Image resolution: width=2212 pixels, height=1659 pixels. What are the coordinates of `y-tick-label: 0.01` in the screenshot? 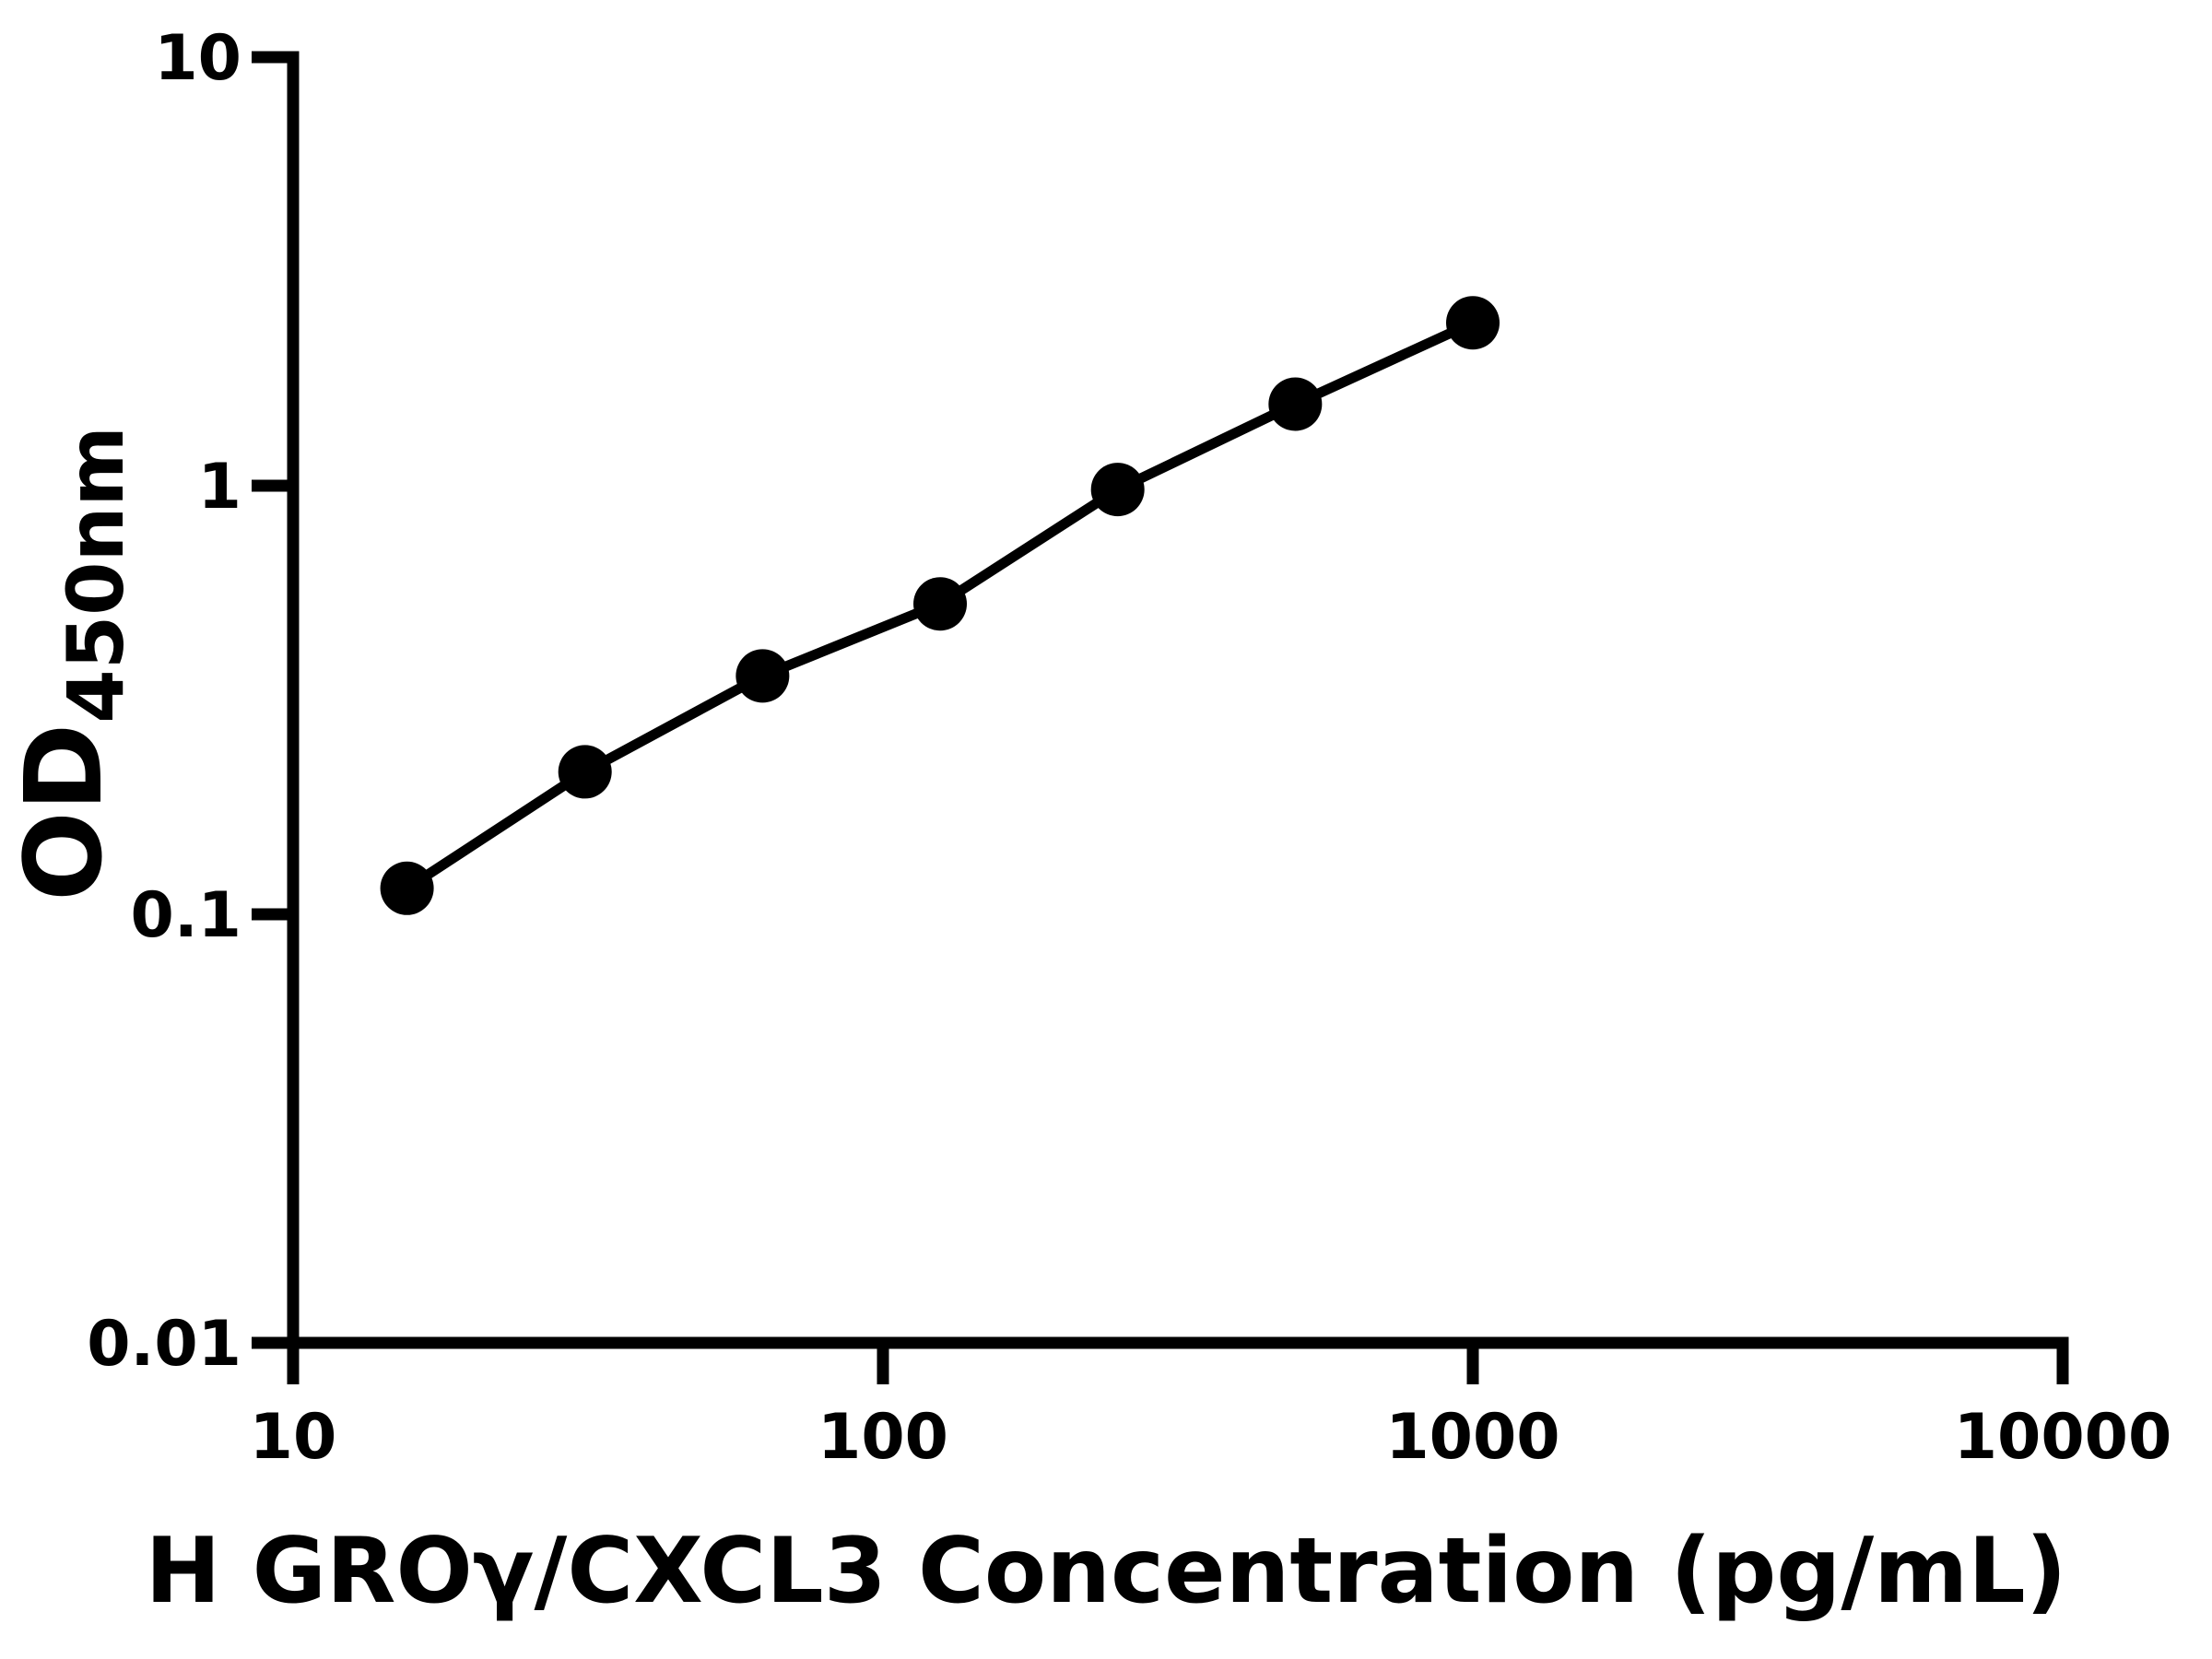 It's located at (164, 1344).